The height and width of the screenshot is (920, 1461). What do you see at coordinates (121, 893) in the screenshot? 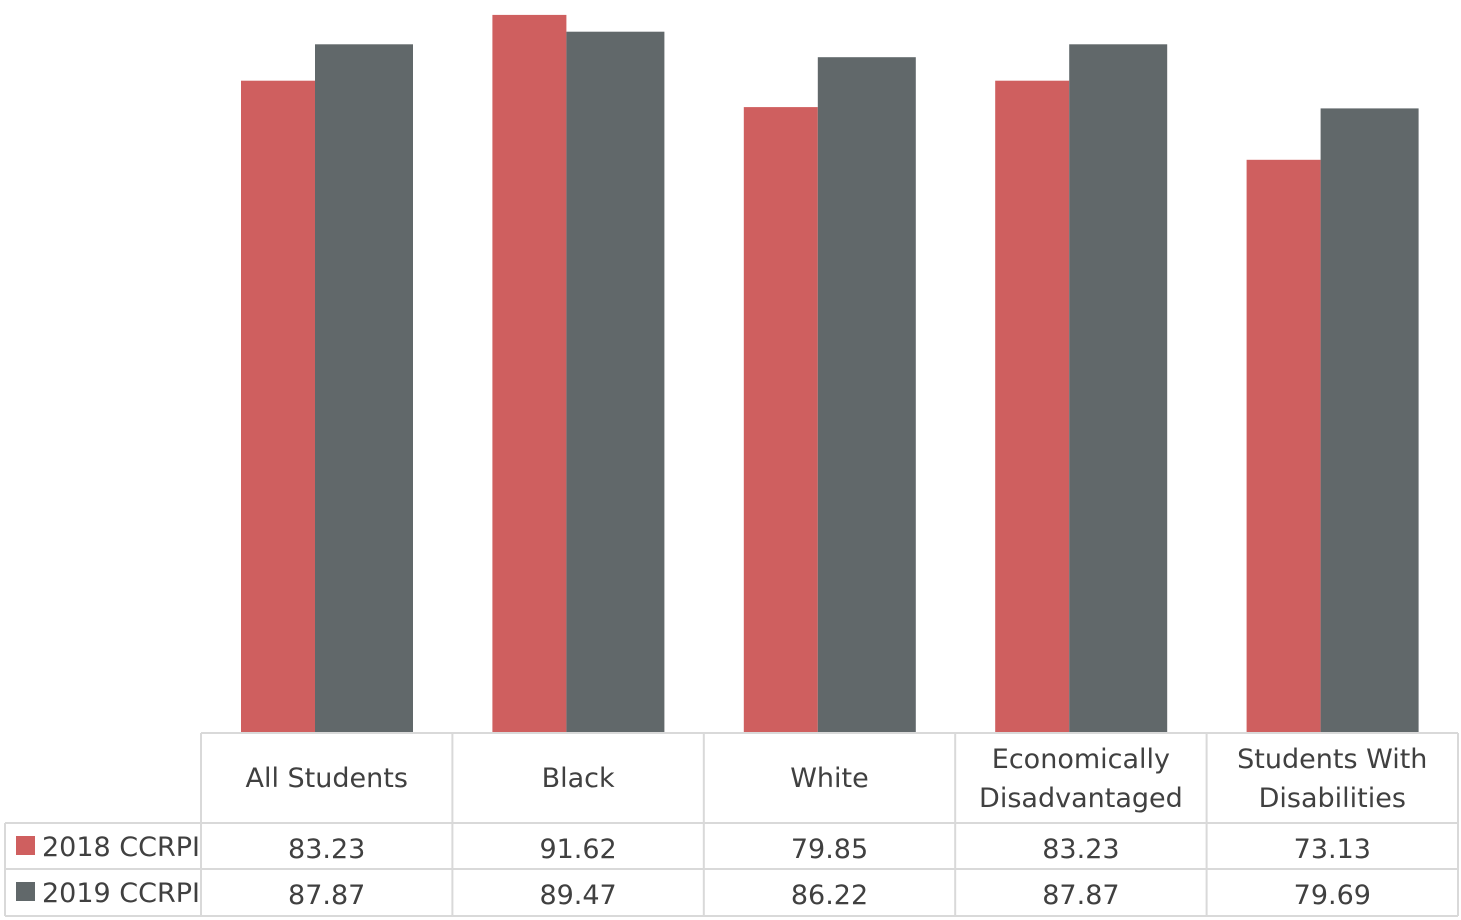
I see `legend-label-2019-ccrpi: 2019 CCRPI` at bounding box center [121, 893].